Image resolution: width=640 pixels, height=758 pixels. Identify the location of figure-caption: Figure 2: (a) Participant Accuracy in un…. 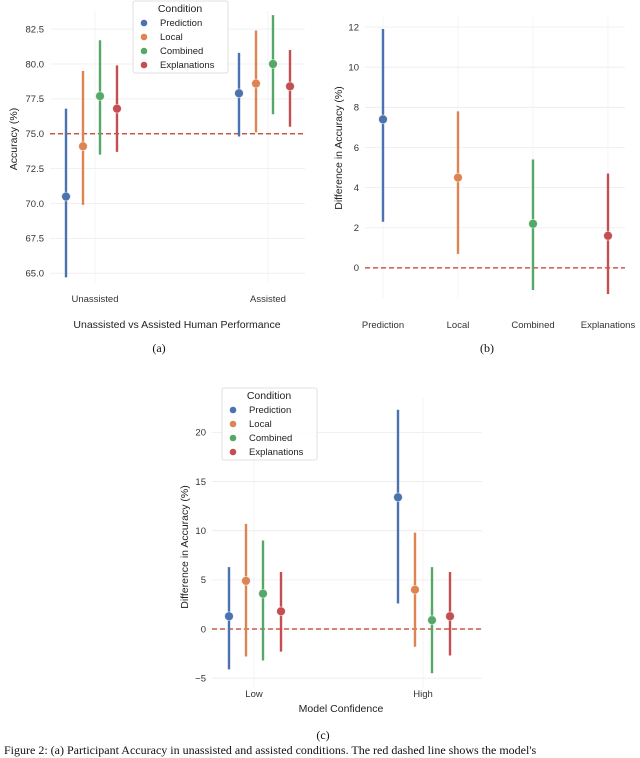
(270, 750).